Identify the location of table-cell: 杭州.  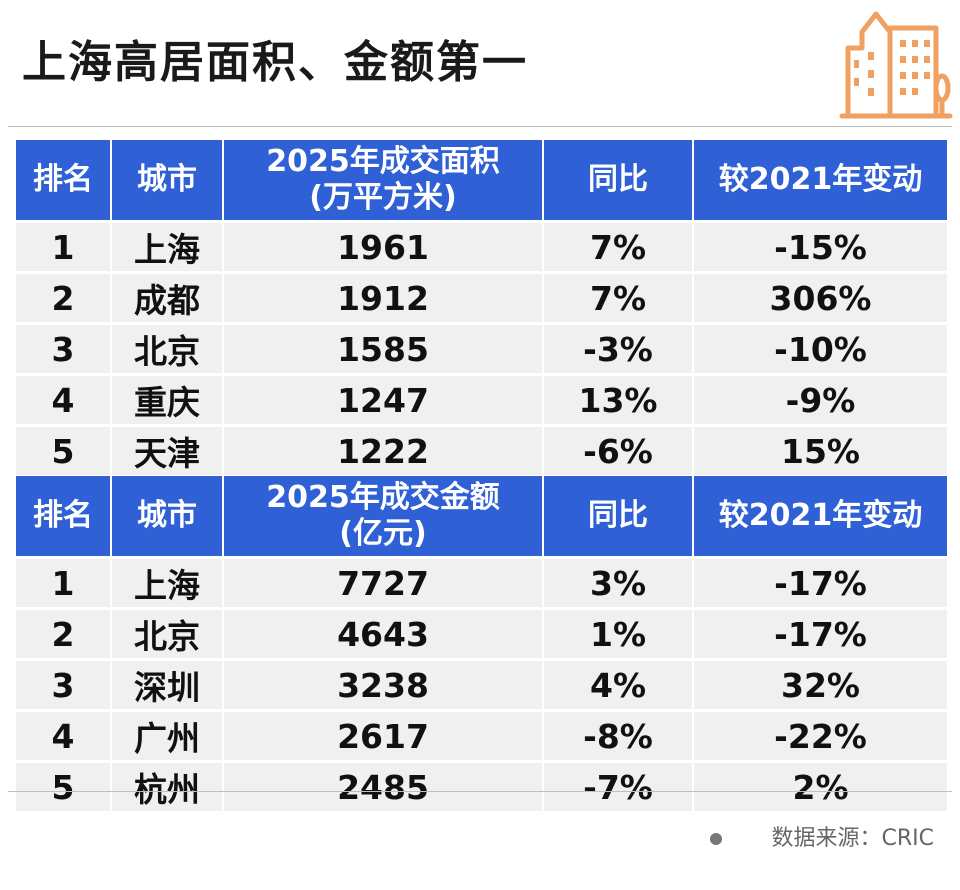
(167, 787).